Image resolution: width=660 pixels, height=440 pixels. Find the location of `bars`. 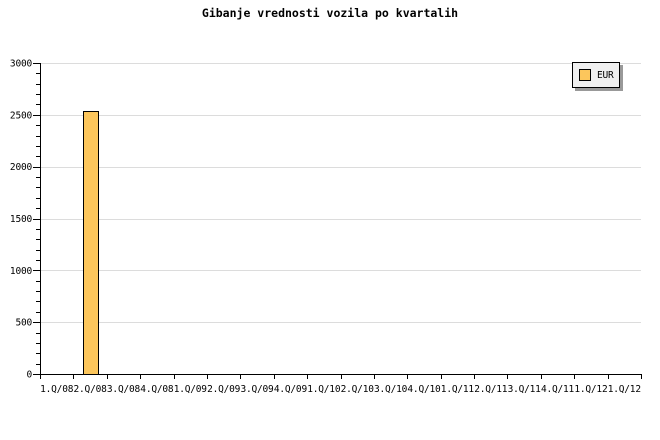

bars is located at coordinates (91, 243).